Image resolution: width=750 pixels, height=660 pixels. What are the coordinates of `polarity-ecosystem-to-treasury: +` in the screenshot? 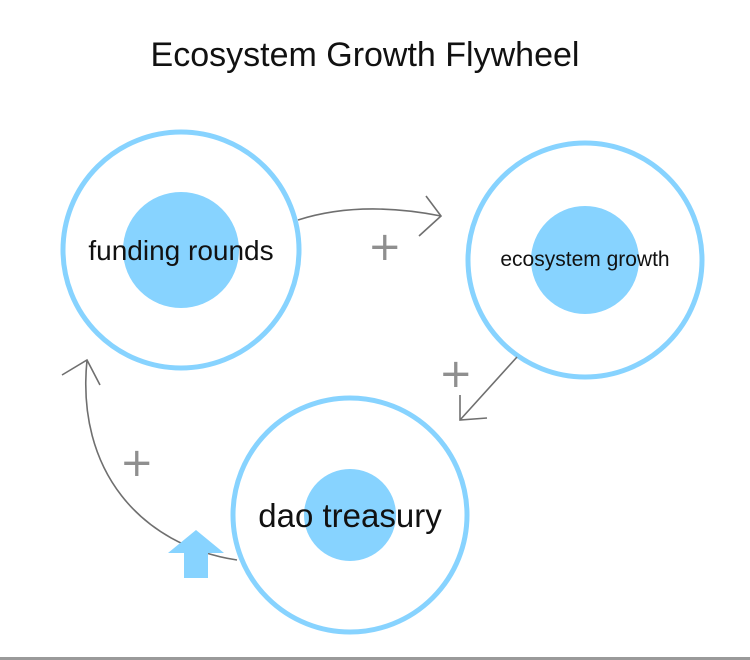 It's located at (456, 374).